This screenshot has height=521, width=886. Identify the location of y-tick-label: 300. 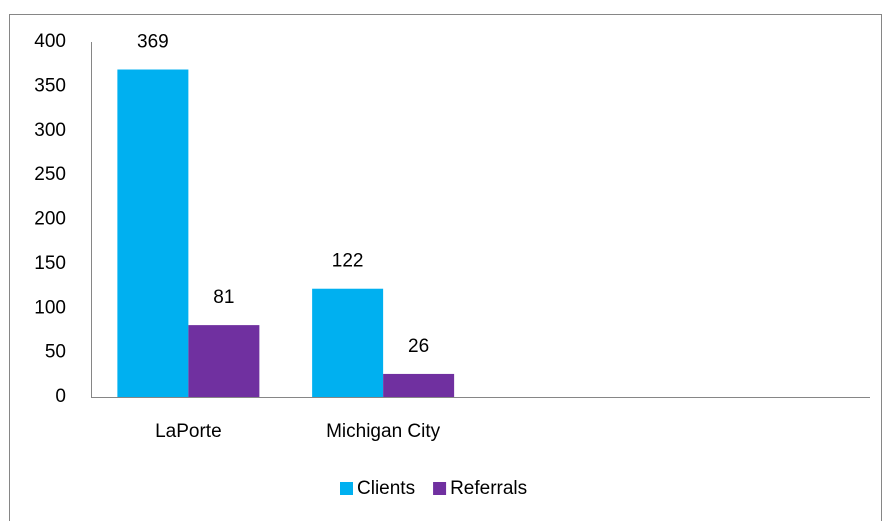
(50, 130).